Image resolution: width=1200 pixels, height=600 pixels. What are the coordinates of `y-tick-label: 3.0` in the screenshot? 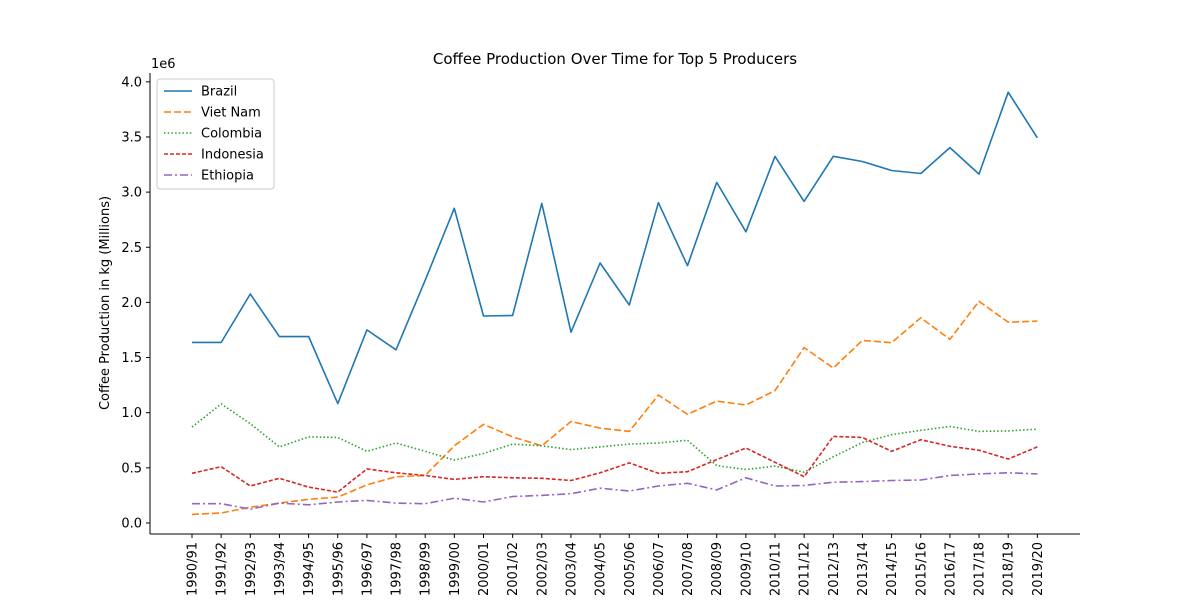 It's located at (131, 193).